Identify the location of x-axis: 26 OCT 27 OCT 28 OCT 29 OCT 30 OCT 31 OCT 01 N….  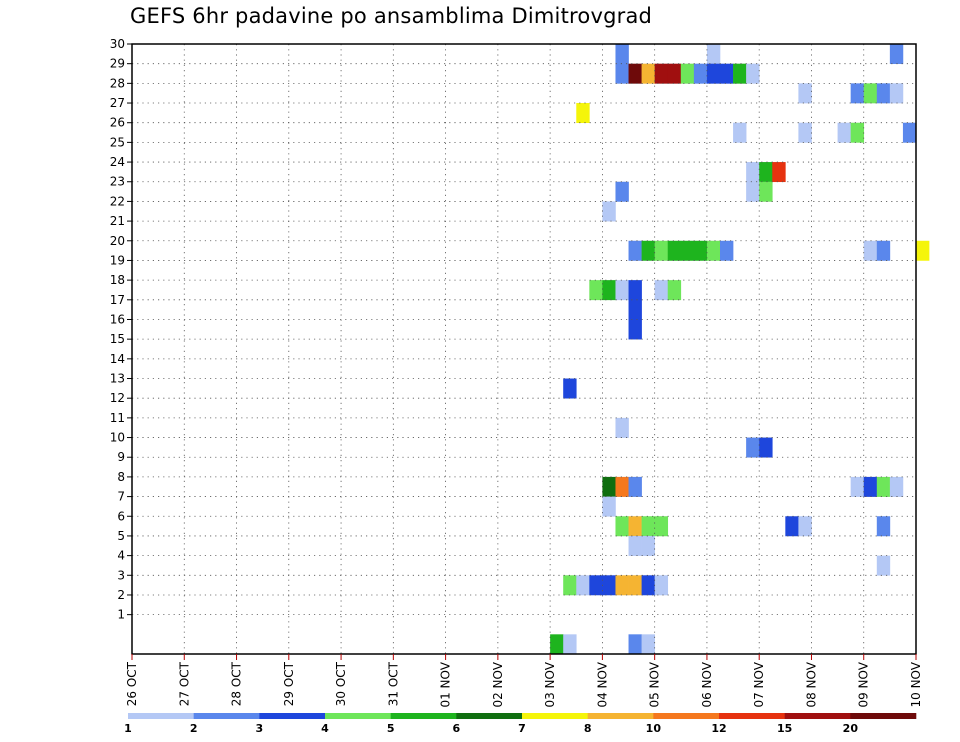
(524, 681).